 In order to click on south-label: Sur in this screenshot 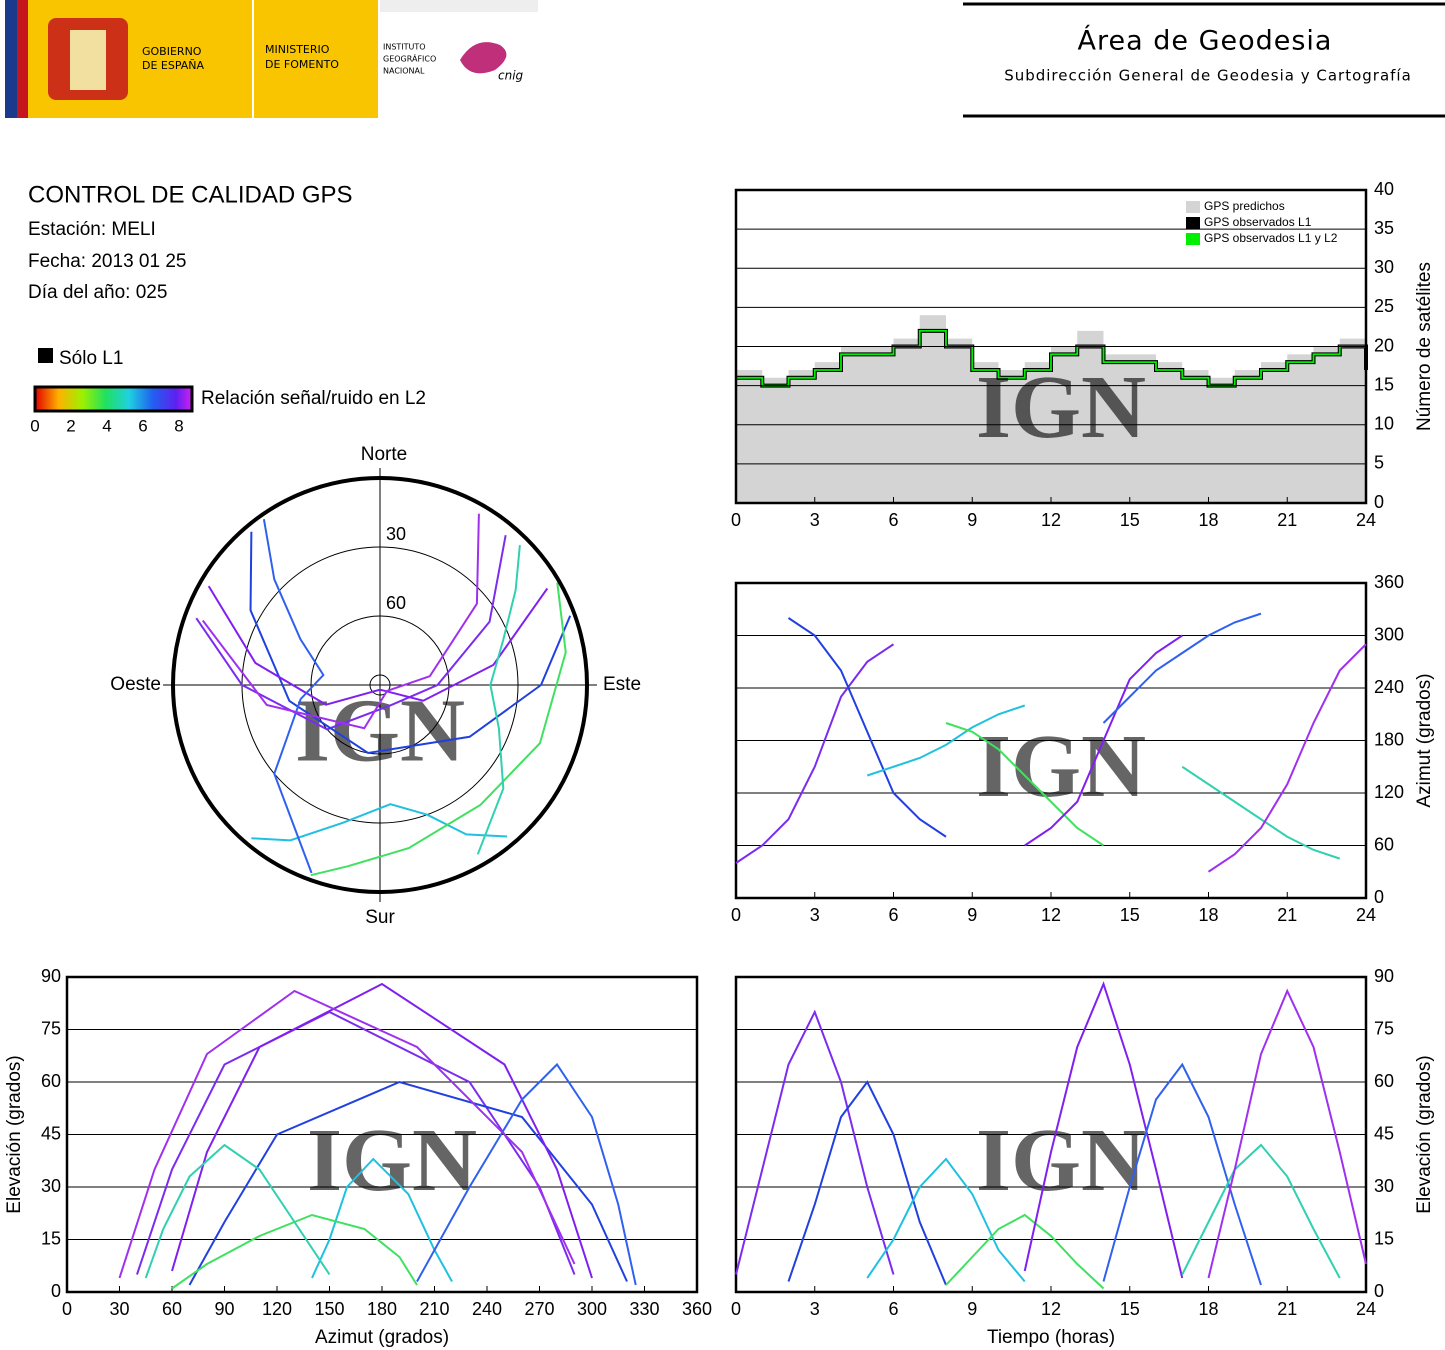, I will do `click(380, 917)`.